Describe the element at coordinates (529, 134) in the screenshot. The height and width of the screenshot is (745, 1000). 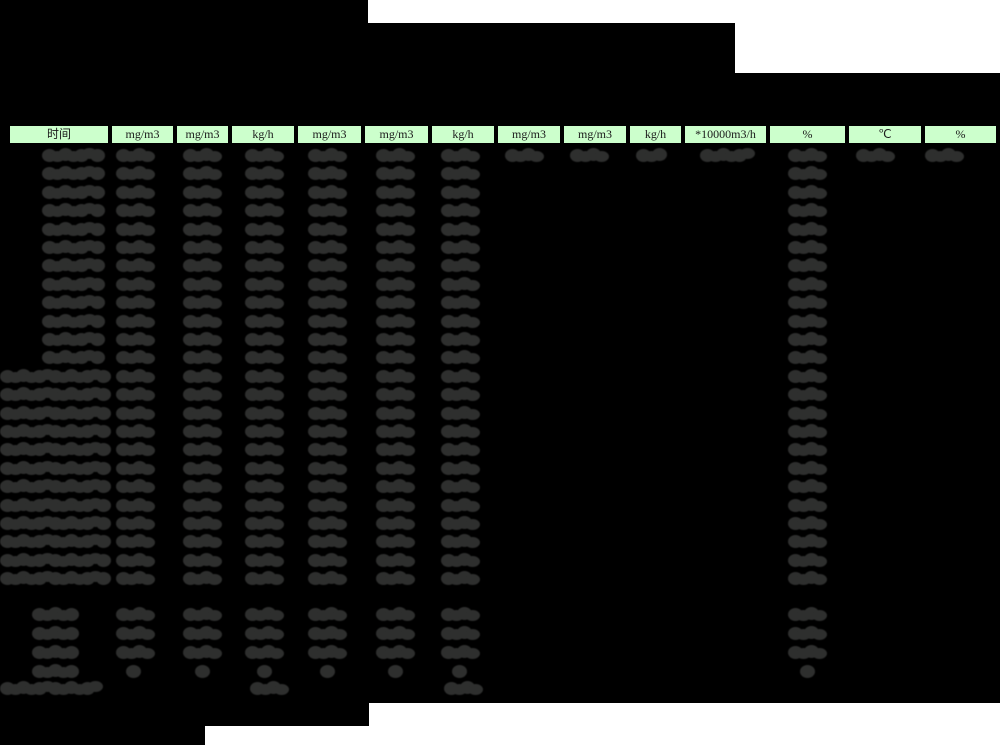
I see `unit-header-cell-7: mg/m3` at that location.